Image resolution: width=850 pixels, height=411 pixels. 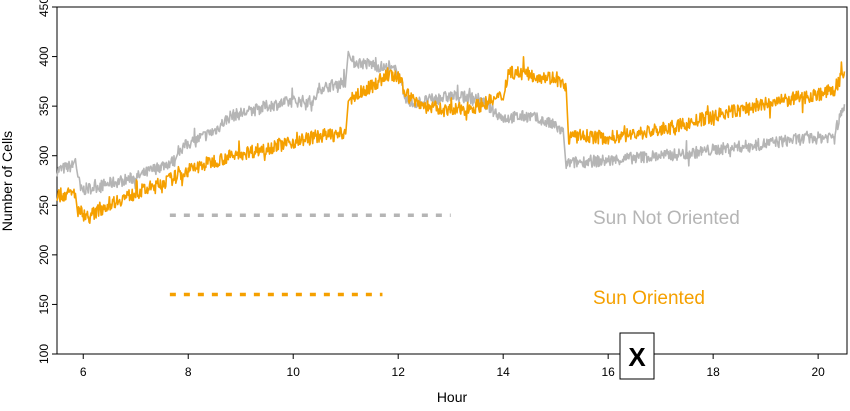 What do you see at coordinates (608, 372) in the screenshot?
I see `x-tick-label-16: 16` at bounding box center [608, 372].